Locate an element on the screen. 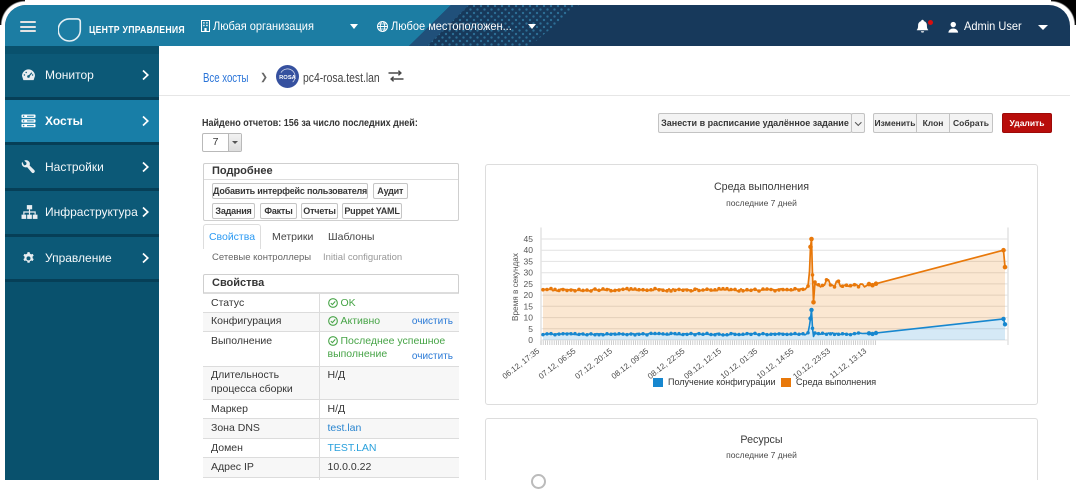 This screenshot has width=1076, height=489. svg-text: ROSA is located at coordinates (288, 77).